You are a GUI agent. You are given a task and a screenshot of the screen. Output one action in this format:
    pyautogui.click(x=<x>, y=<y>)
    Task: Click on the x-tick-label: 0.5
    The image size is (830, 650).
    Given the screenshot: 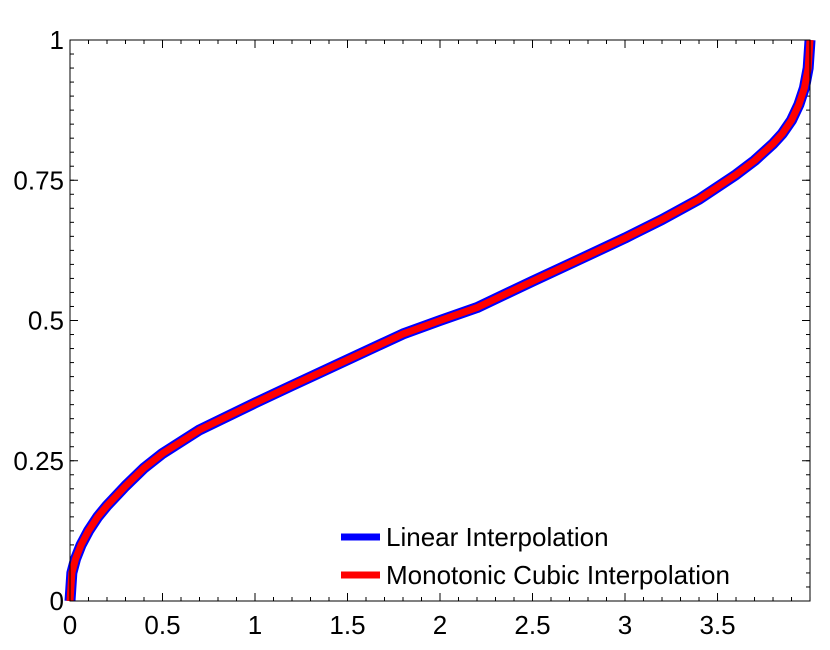 What is the action you would take?
    pyautogui.click(x=162, y=625)
    